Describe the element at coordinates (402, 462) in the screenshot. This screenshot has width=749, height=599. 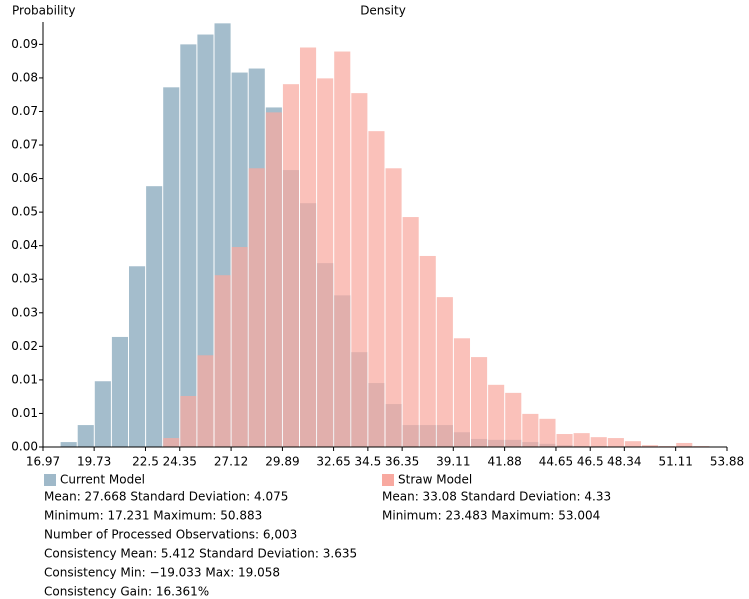
I see `x-tick-label: 36.35` at that location.